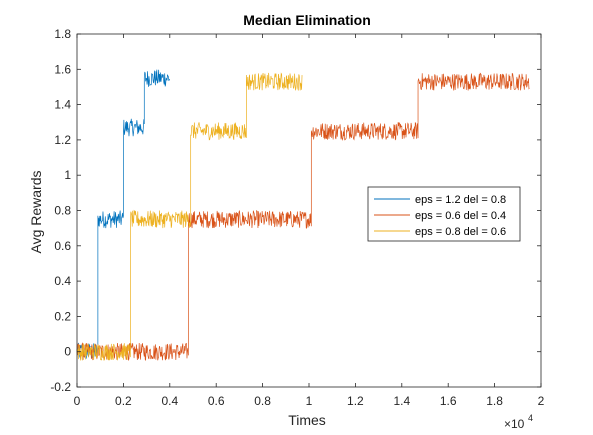 The image size is (593, 435). I want to click on x-tick-label: 1.2, so click(355, 401).